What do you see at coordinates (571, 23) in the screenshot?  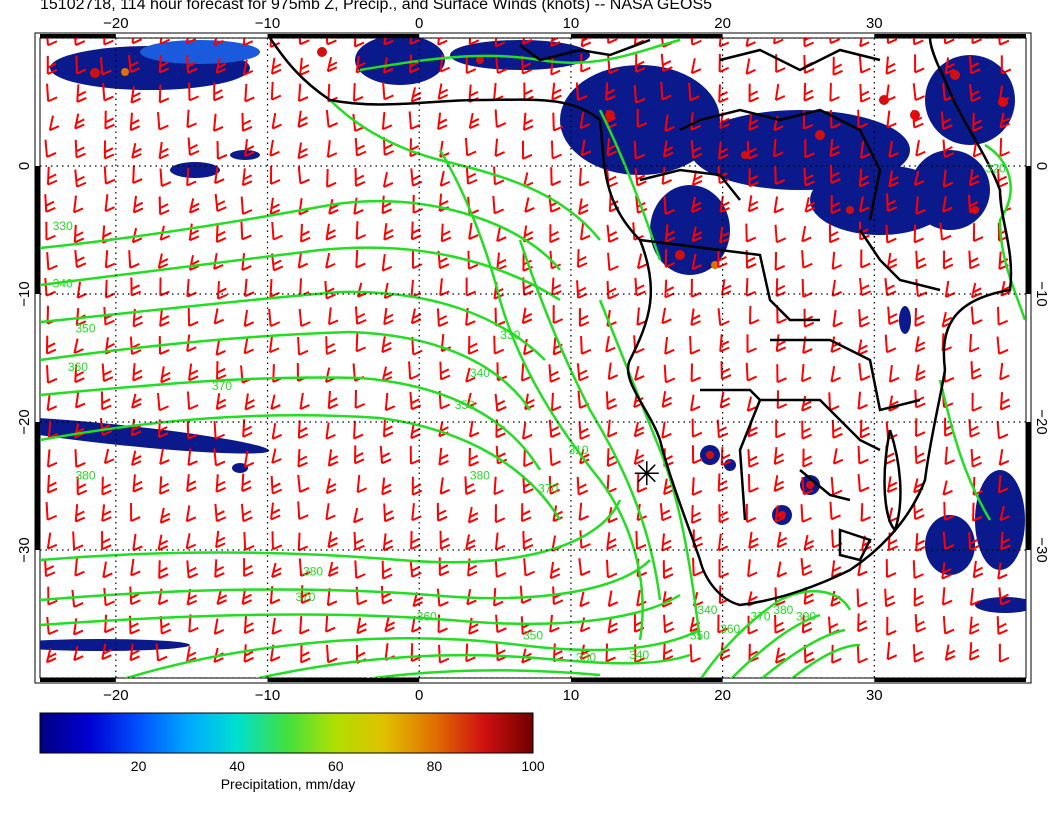 I see `lon-tick-label-top: 10` at bounding box center [571, 23].